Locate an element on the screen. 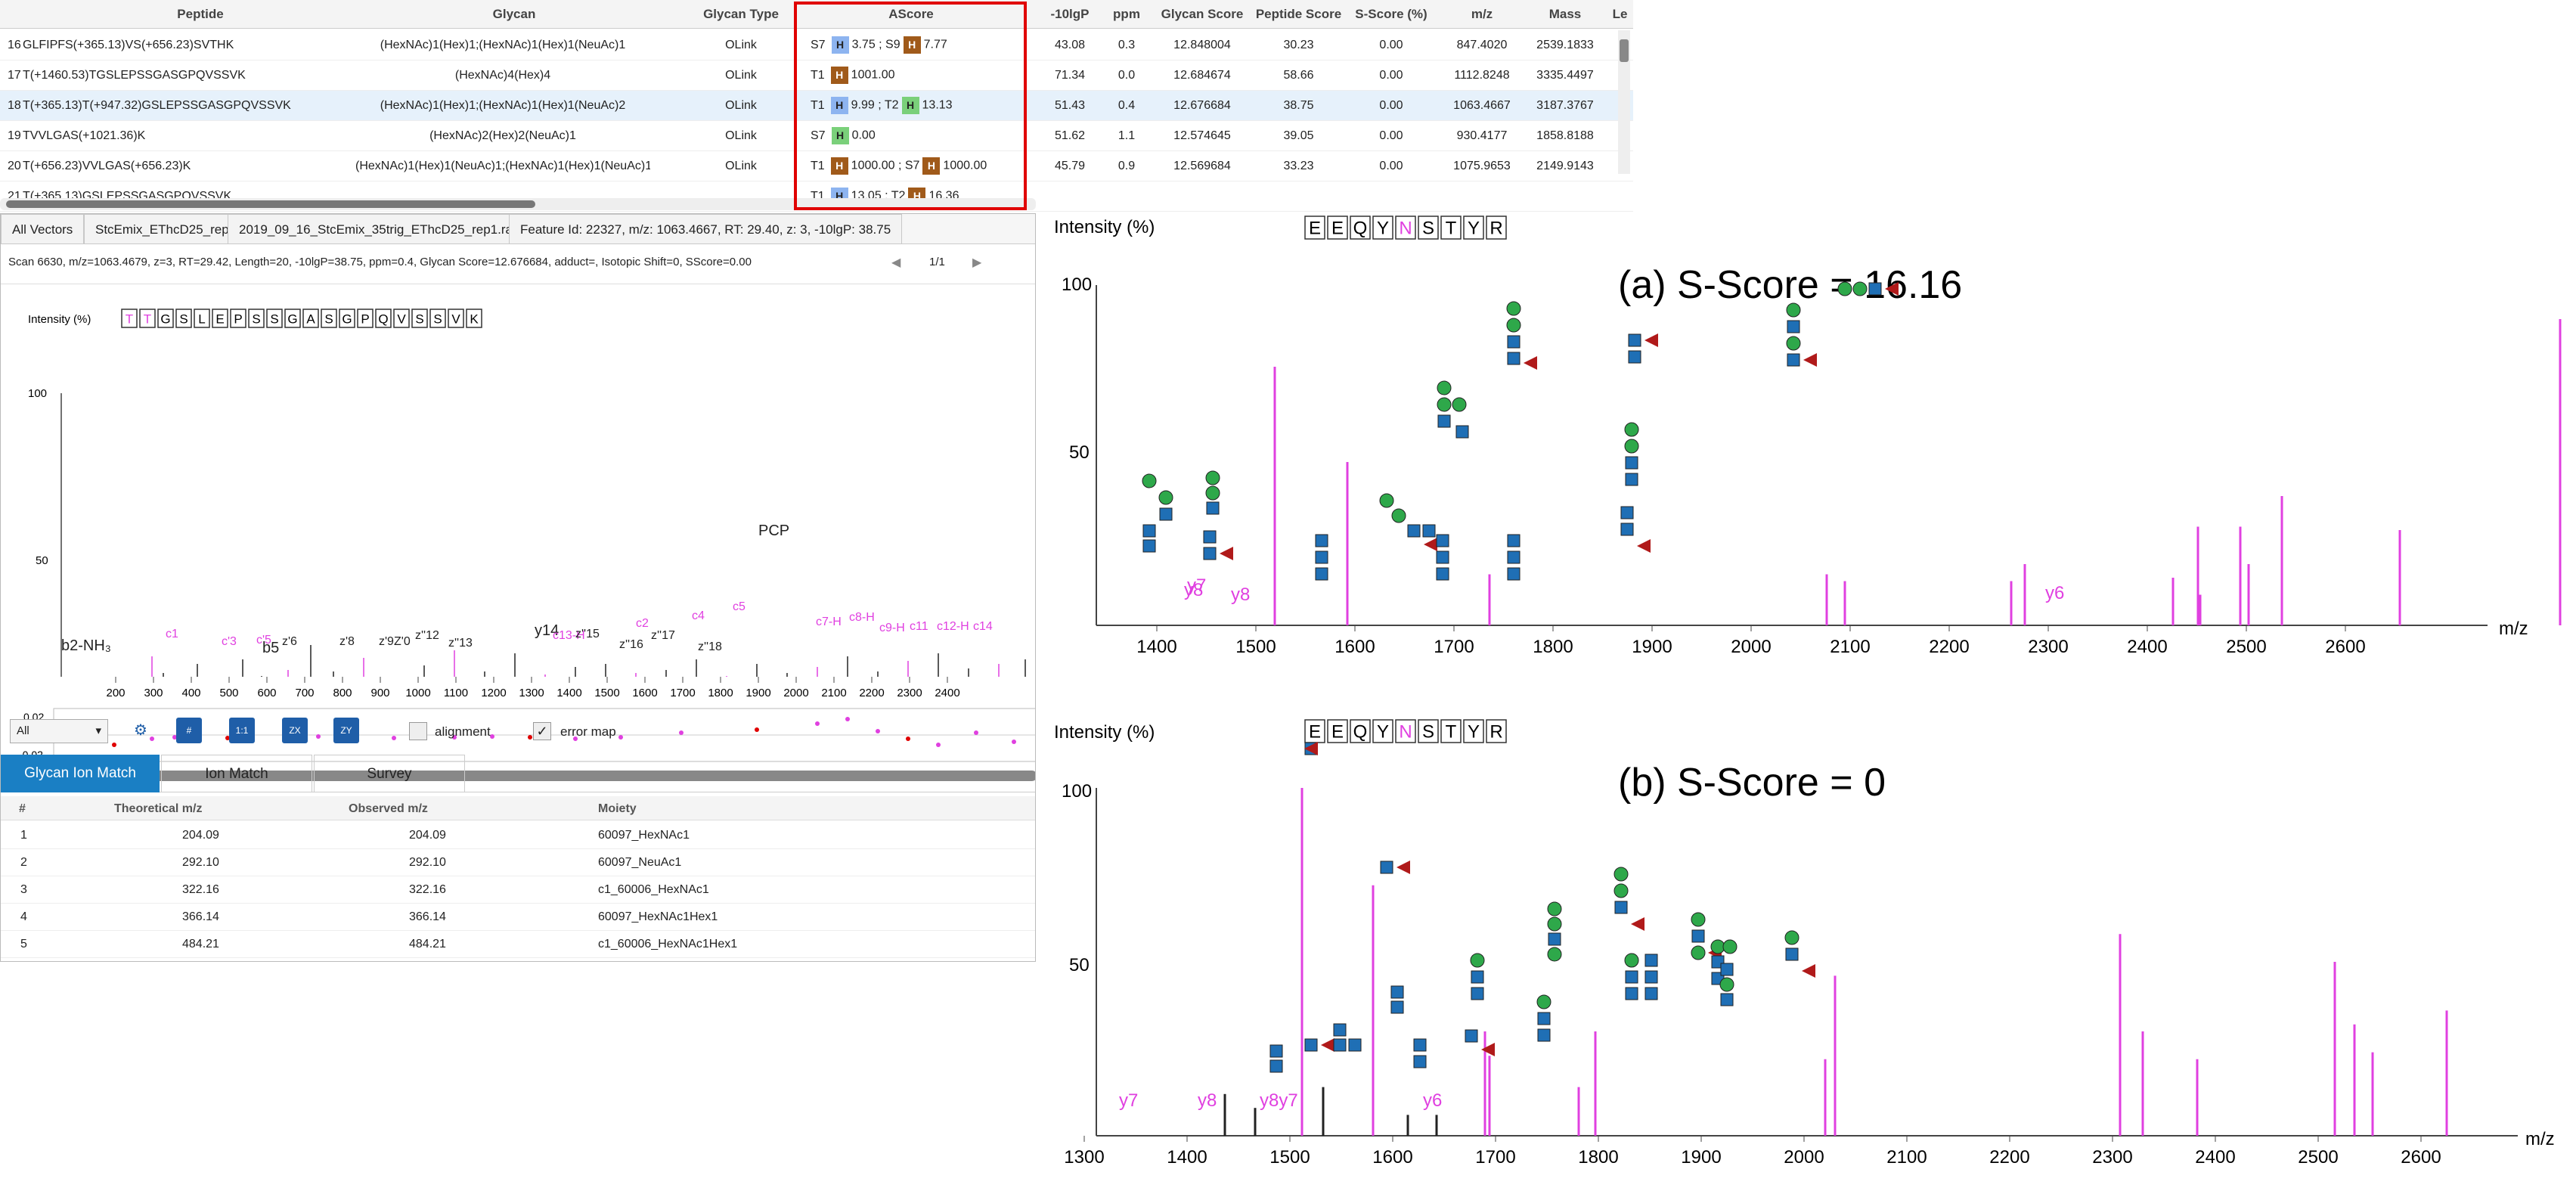 This screenshot has width=2576, height=1197. tab-sample: StcEmix_EThcD25_rep1 is located at coordinates (166, 229).